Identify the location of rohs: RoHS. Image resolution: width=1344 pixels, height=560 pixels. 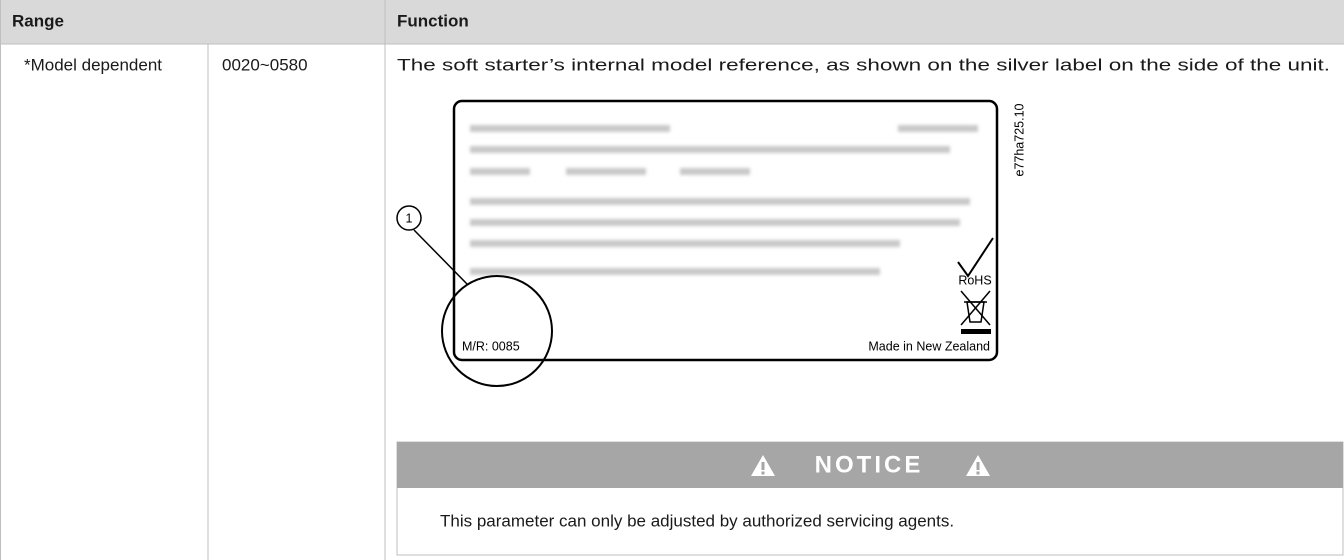
(974, 280).